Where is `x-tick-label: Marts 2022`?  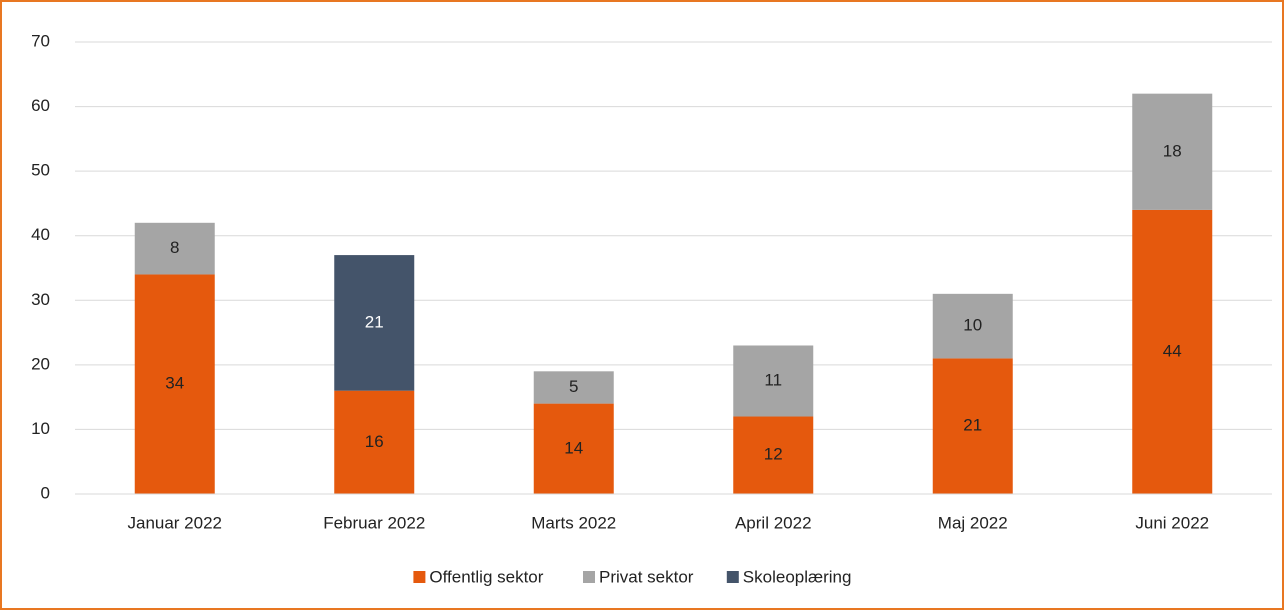
x-tick-label: Marts 2022 is located at coordinates (573, 522).